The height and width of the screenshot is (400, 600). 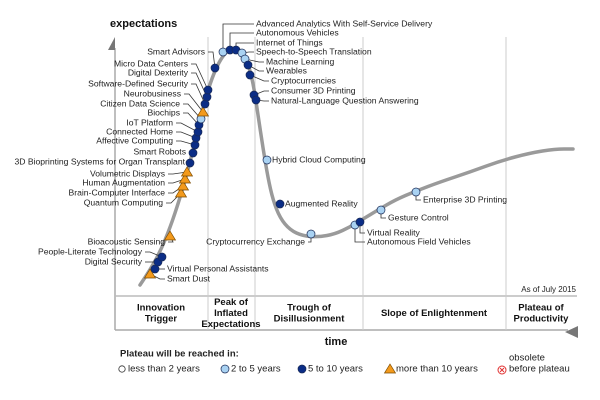 I want to click on hype-item: Wearables, so click(x=275, y=67).